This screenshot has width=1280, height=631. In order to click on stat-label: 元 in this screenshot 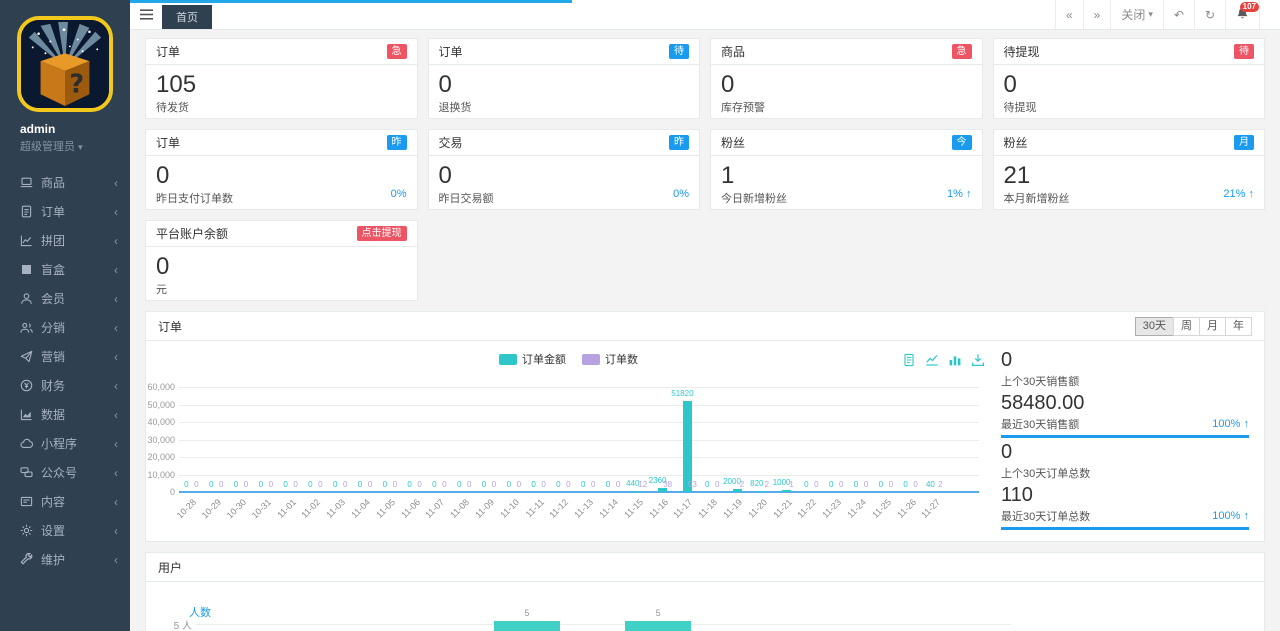, I will do `click(161, 290)`.